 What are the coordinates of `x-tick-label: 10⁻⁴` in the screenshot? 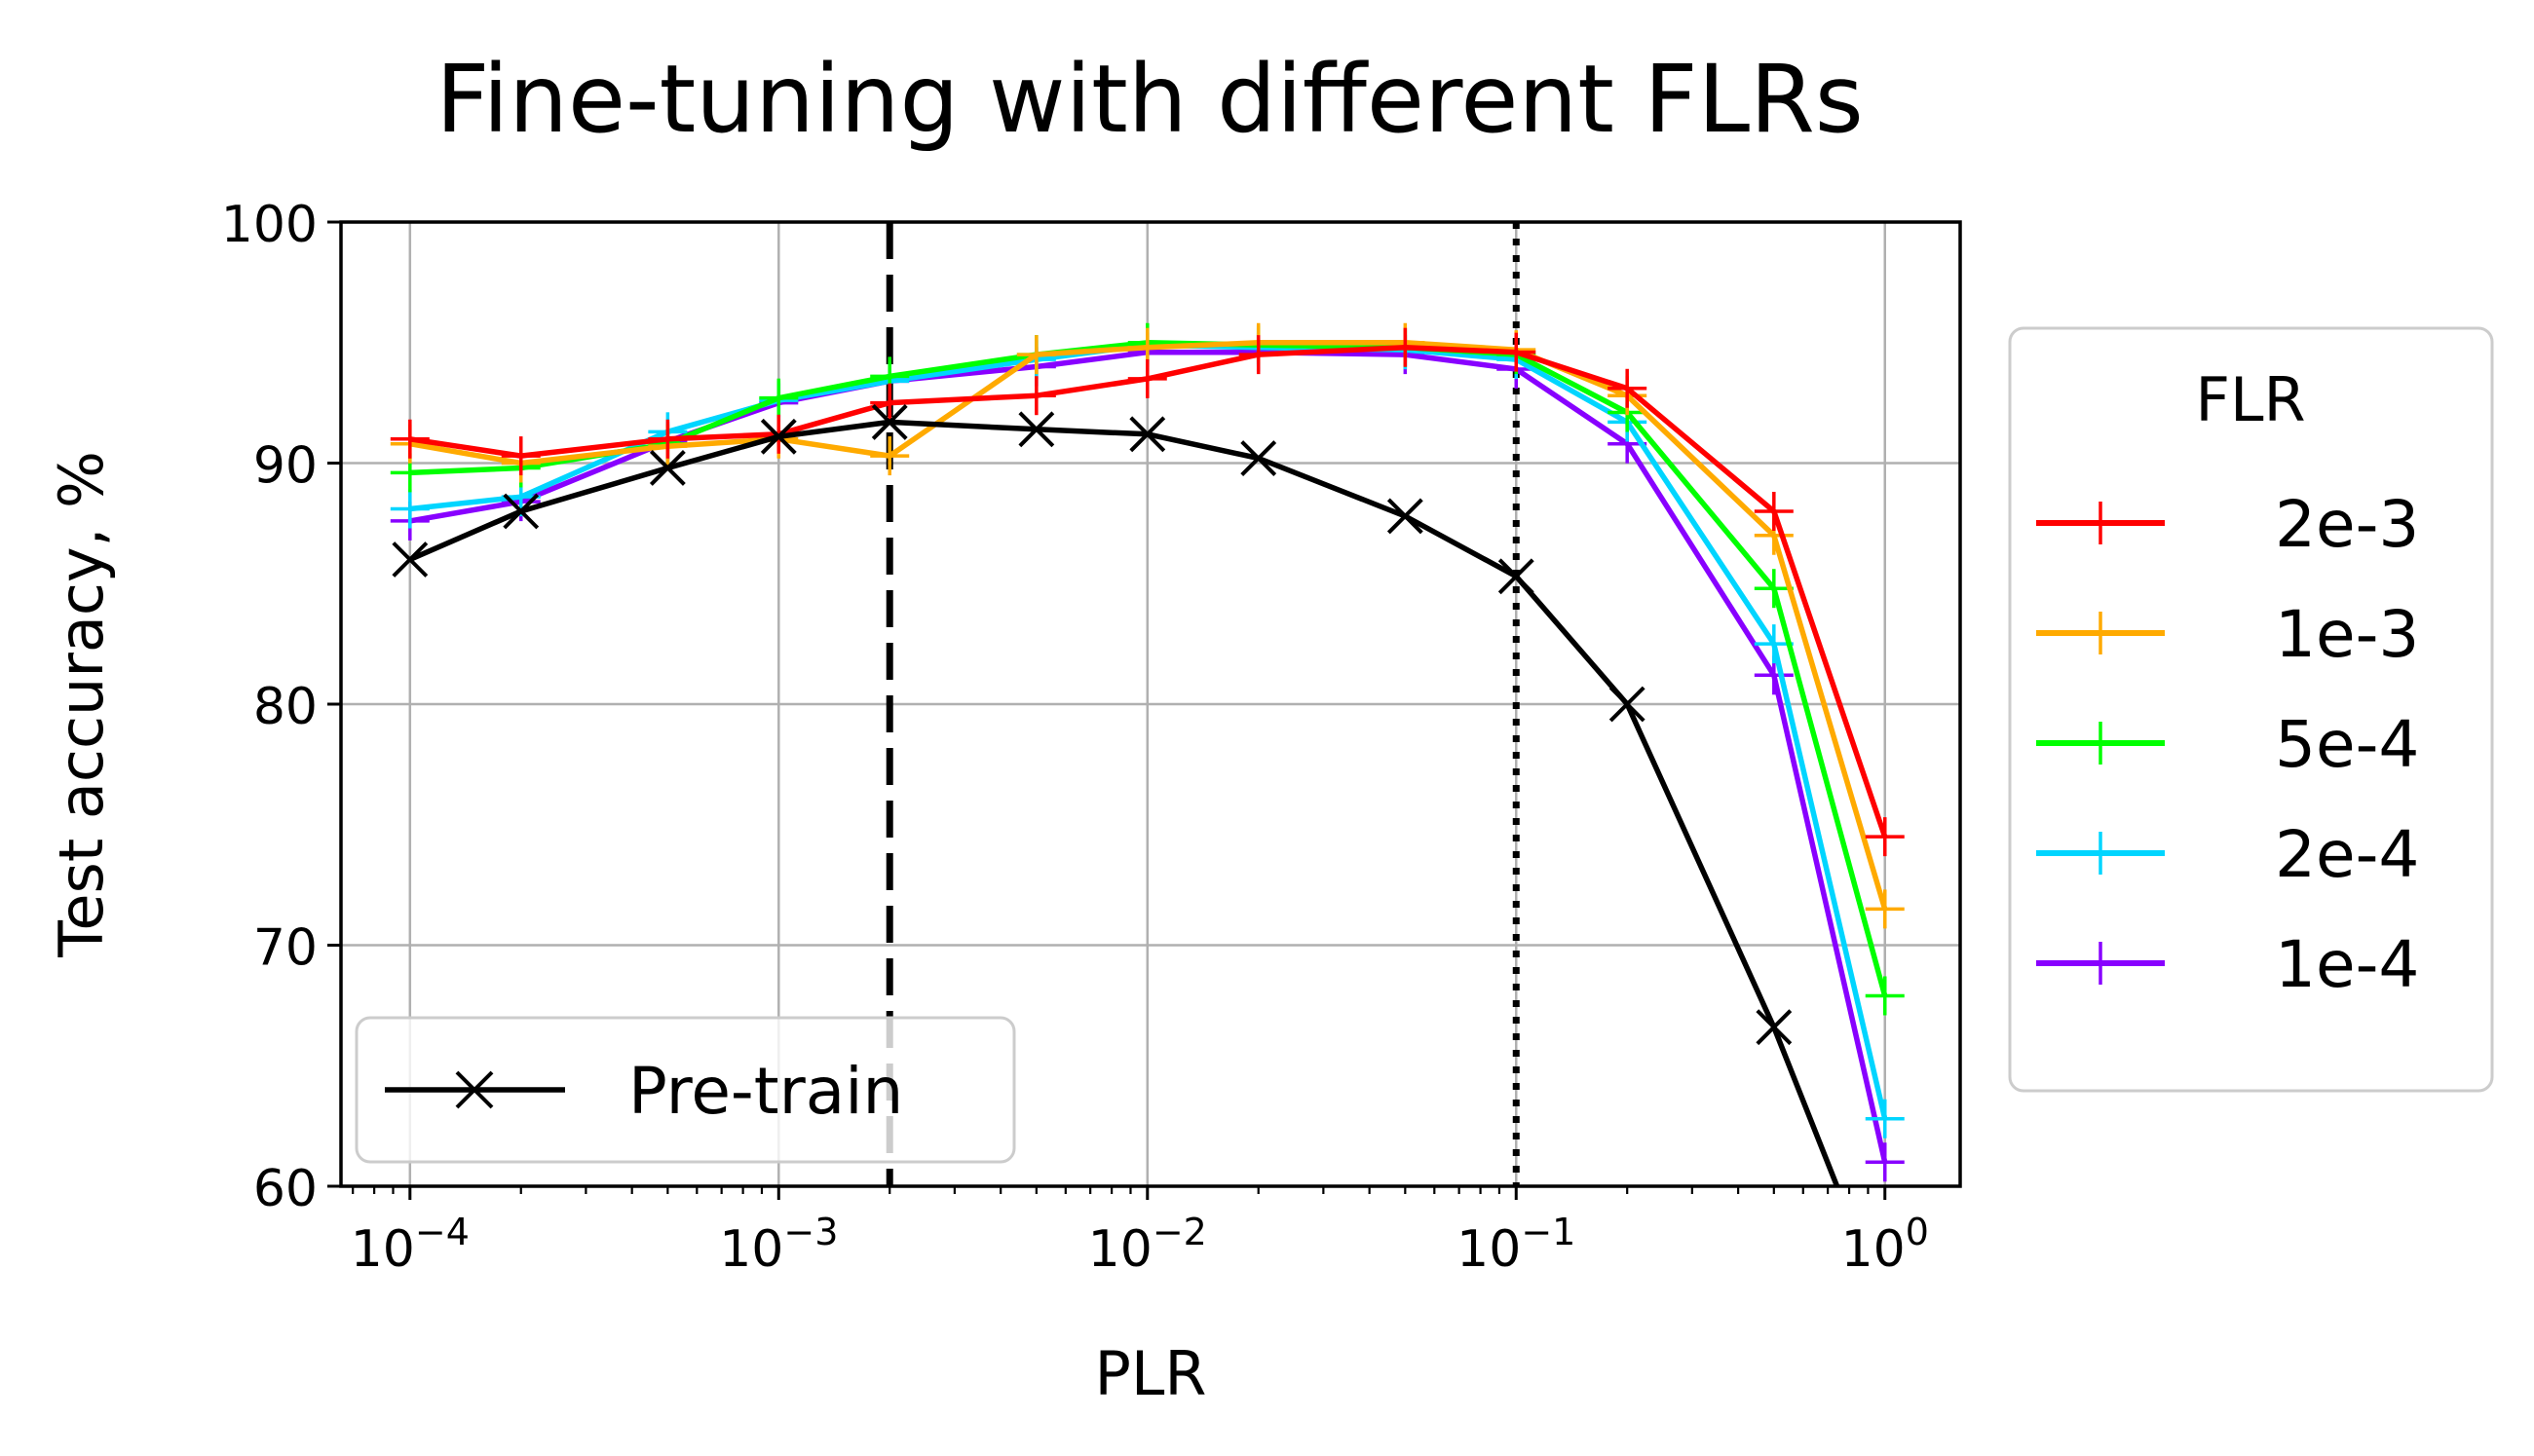 It's located at (410, 1245).